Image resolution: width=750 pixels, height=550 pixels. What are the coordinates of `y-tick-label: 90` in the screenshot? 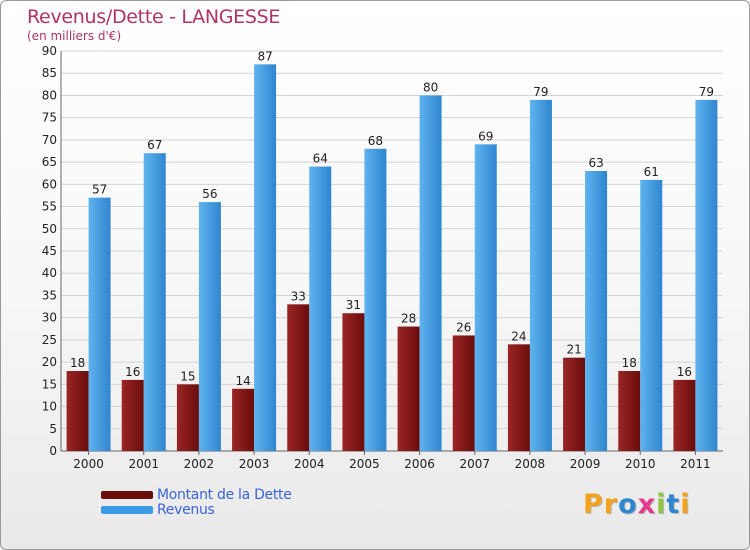 It's located at (49, 51).